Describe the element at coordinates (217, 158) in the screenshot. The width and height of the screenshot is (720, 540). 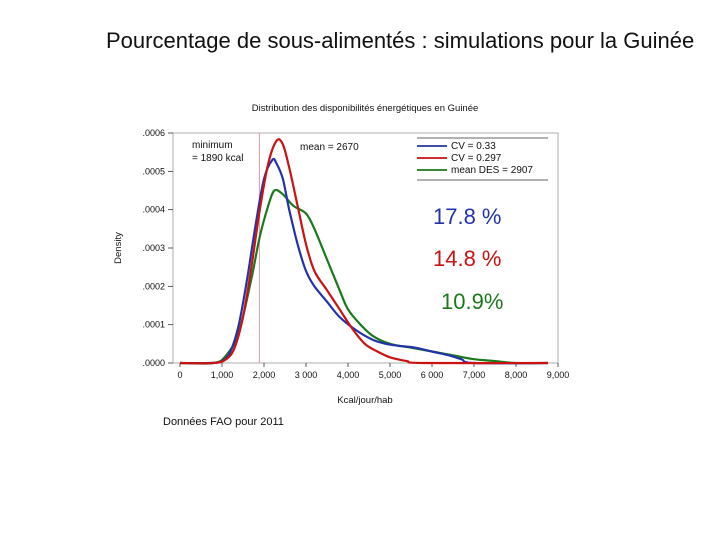
I see `minimum-annotation-line2: = 1890 kcal` at that location.